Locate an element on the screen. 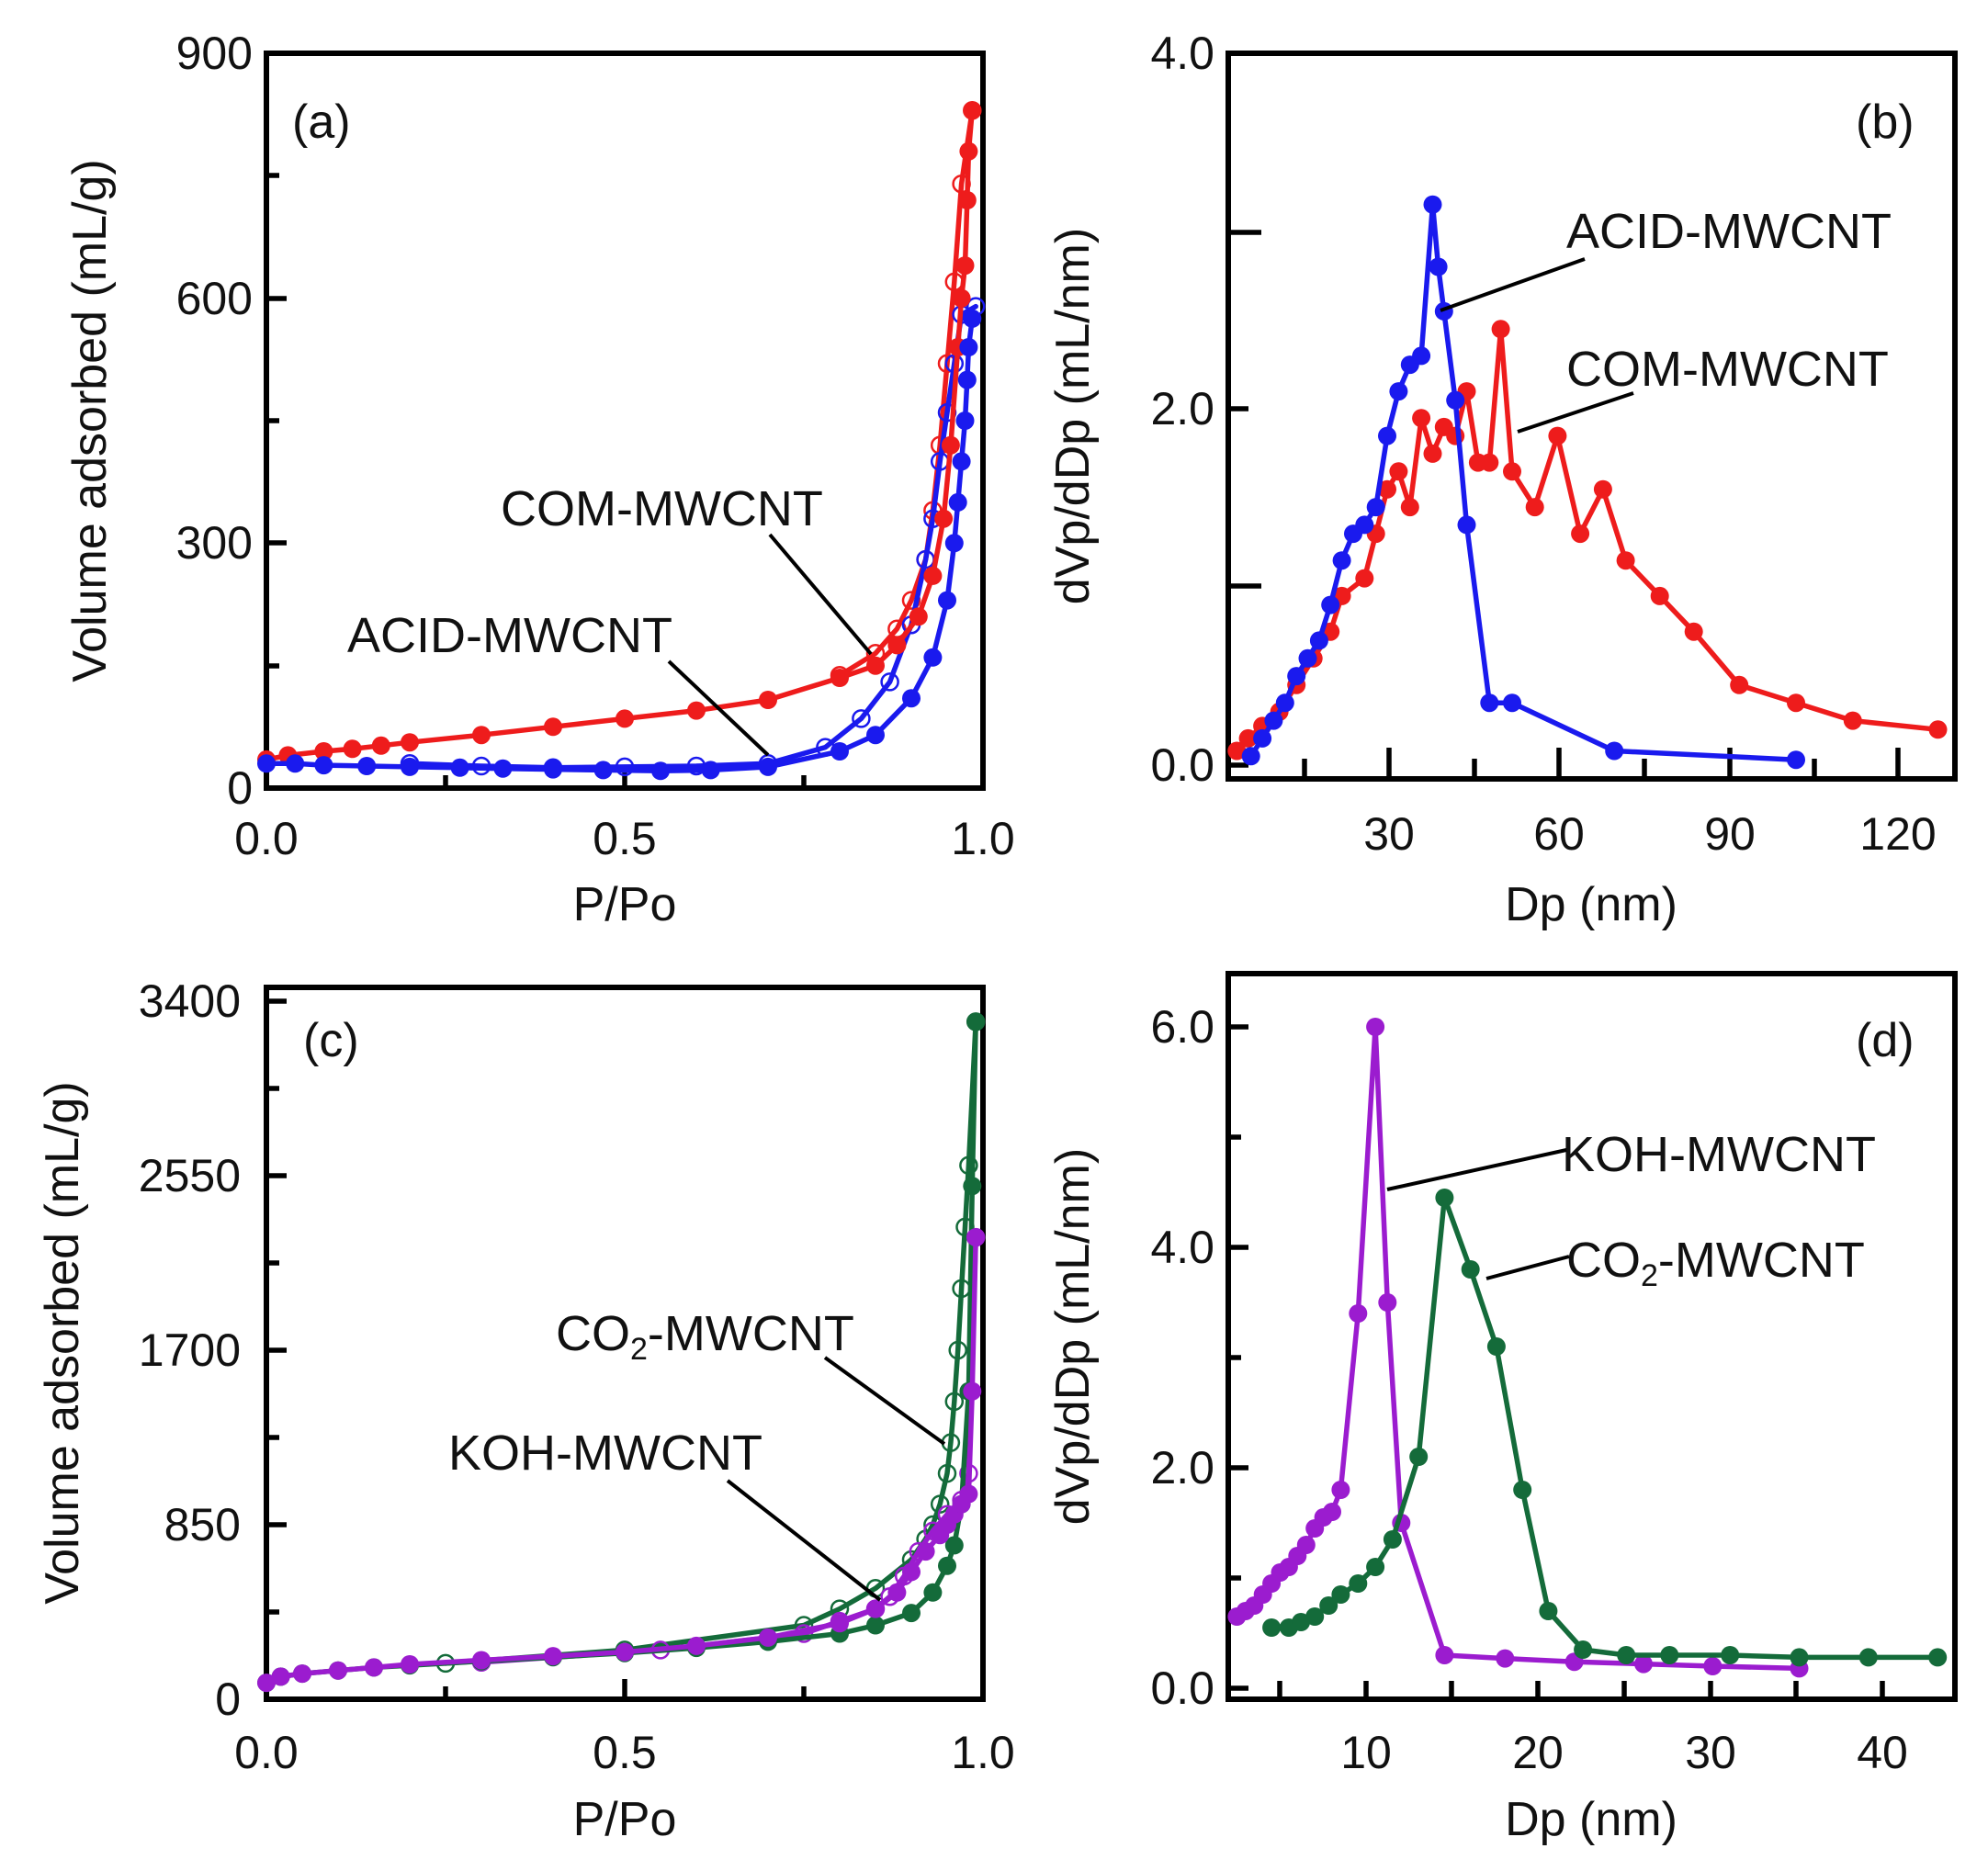 The height and width of the screenshot is (1871, 1988). panel-b-letter: (b) is located at coordinates (1885, 122).